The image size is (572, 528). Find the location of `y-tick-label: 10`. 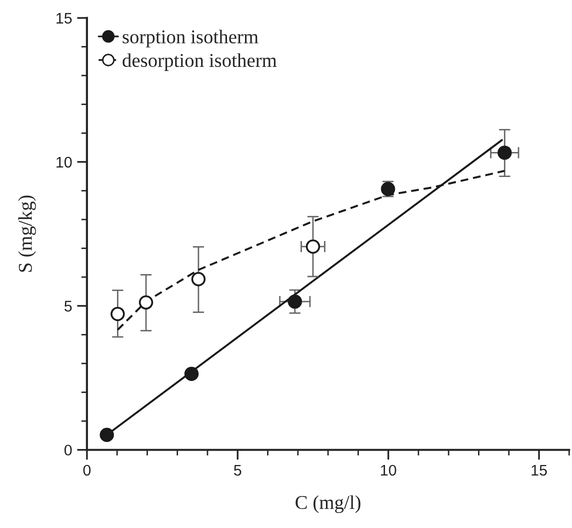

y-tick-label: 10 is located at coordinates (64, 162).